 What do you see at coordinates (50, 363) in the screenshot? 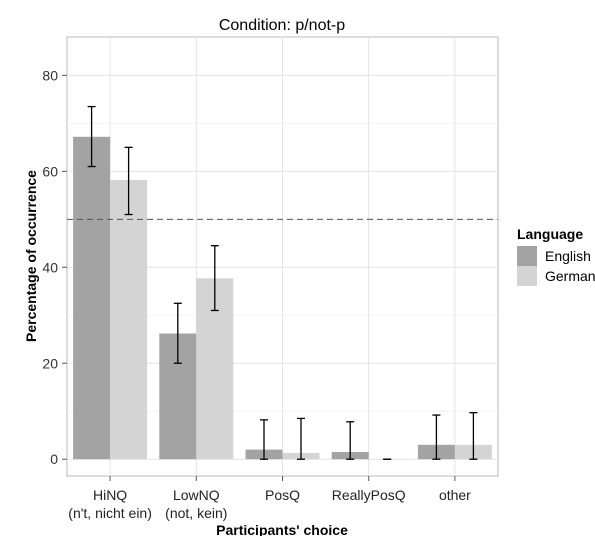
I see `y-tick-label: 20` at bounding box center [50, 363].